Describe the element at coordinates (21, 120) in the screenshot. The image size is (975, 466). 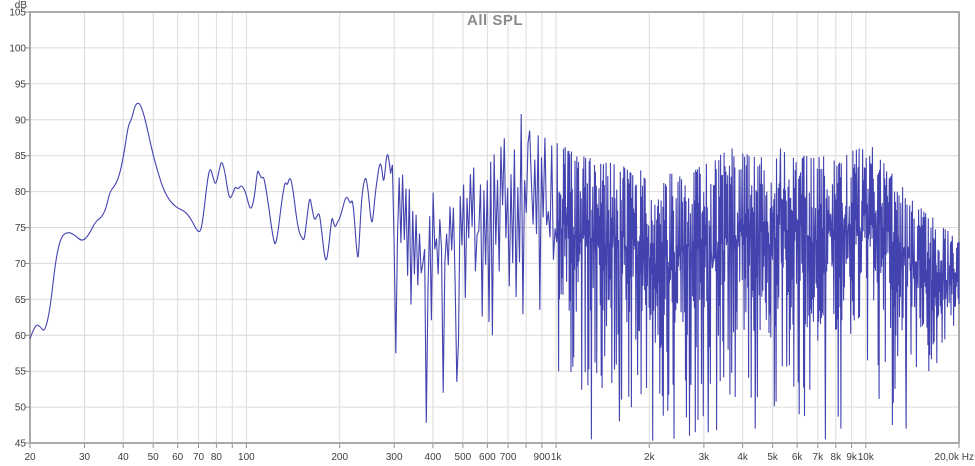
I see `y-tick-label: 90` at that location.